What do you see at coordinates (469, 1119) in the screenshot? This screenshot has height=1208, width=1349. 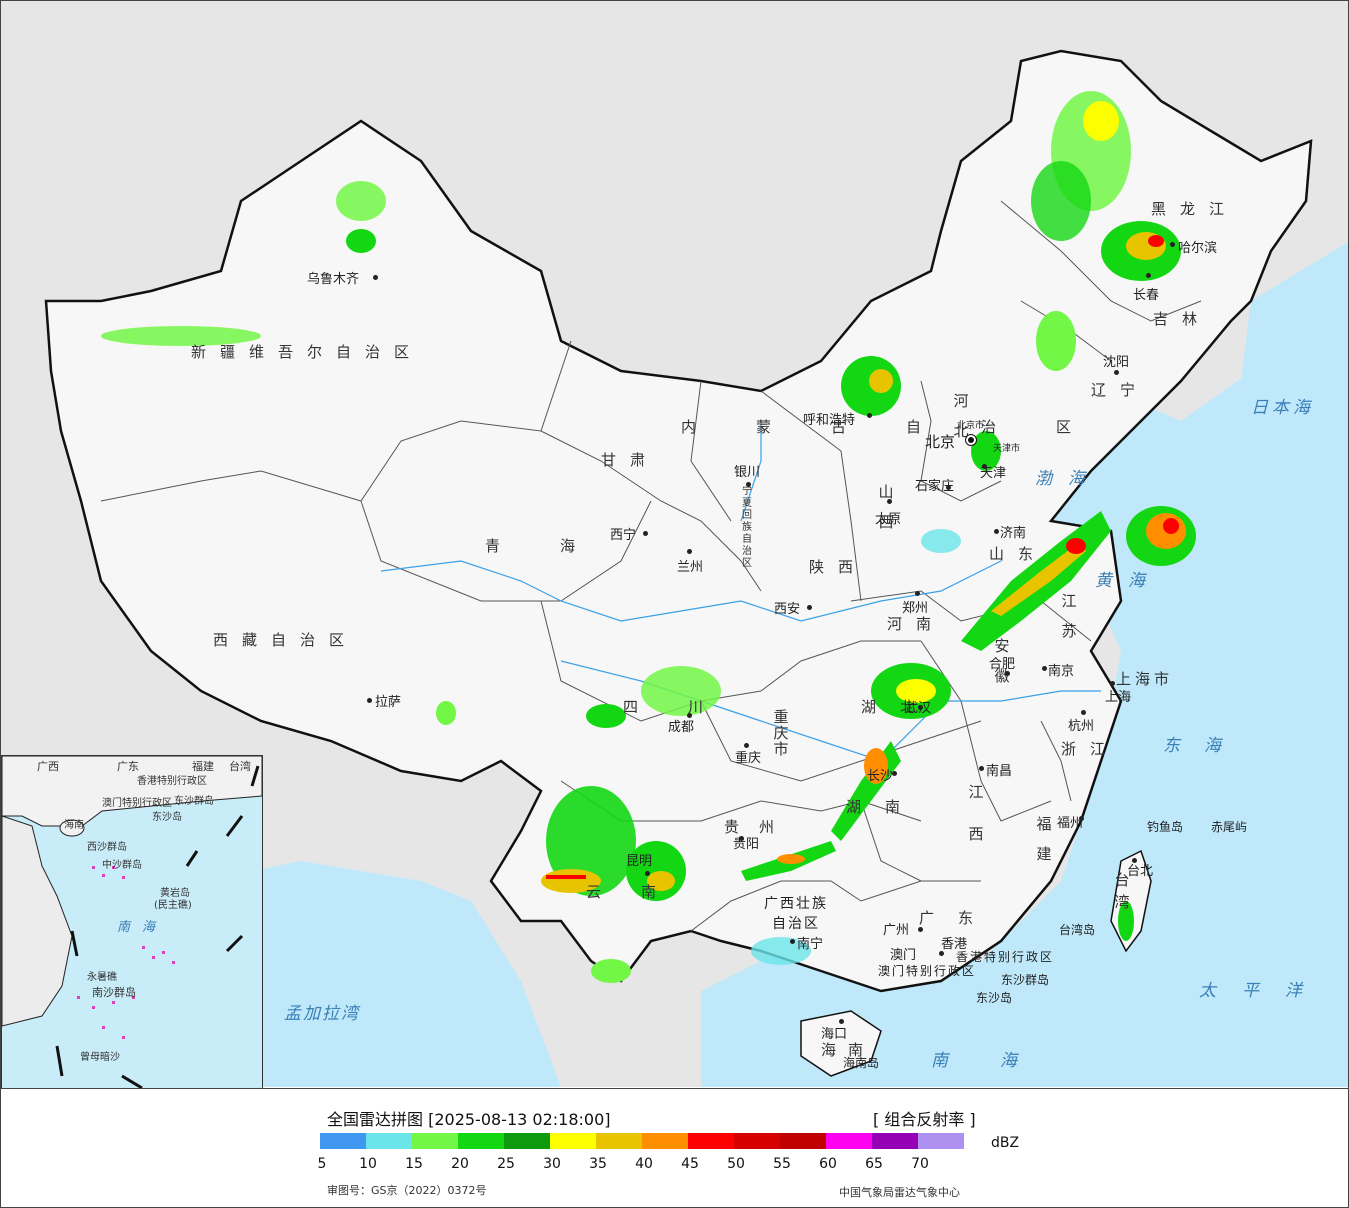 I see `map-title: 全国雷达拼图 [2025-08-13 02:18:00]` at bounding box center [469, 1119].